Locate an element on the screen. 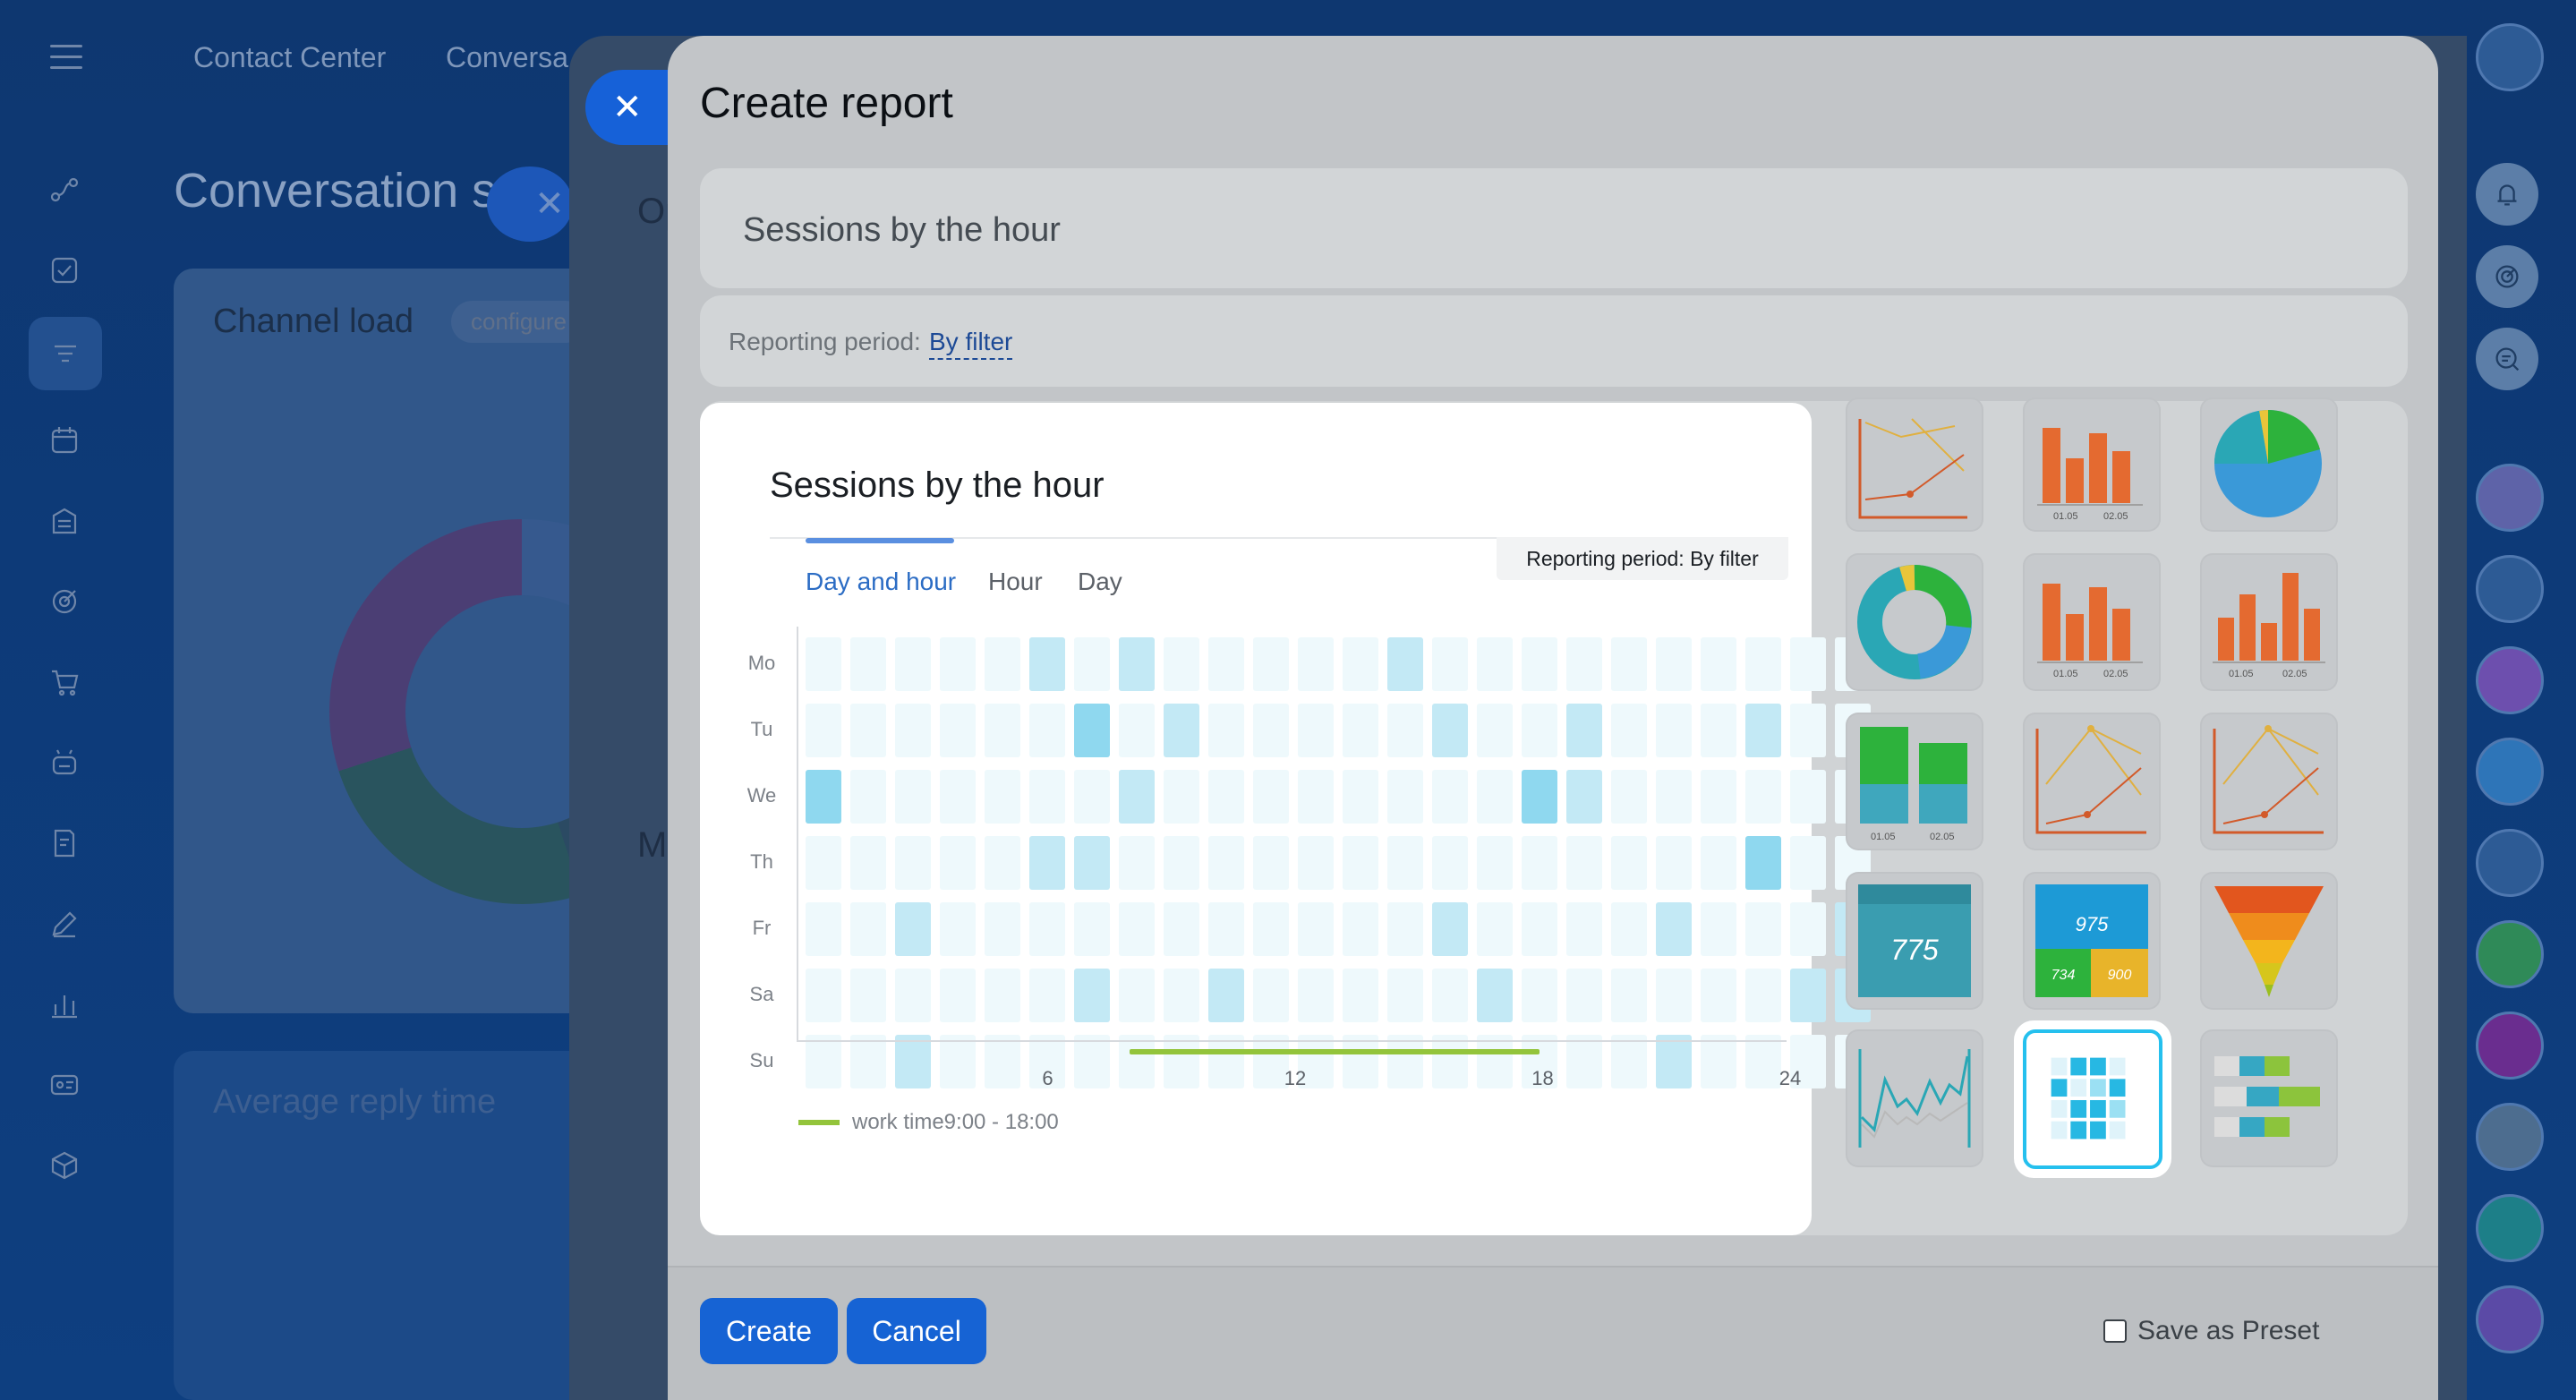  x-tick-label: 12 is located at coordinates (1295, 1078).